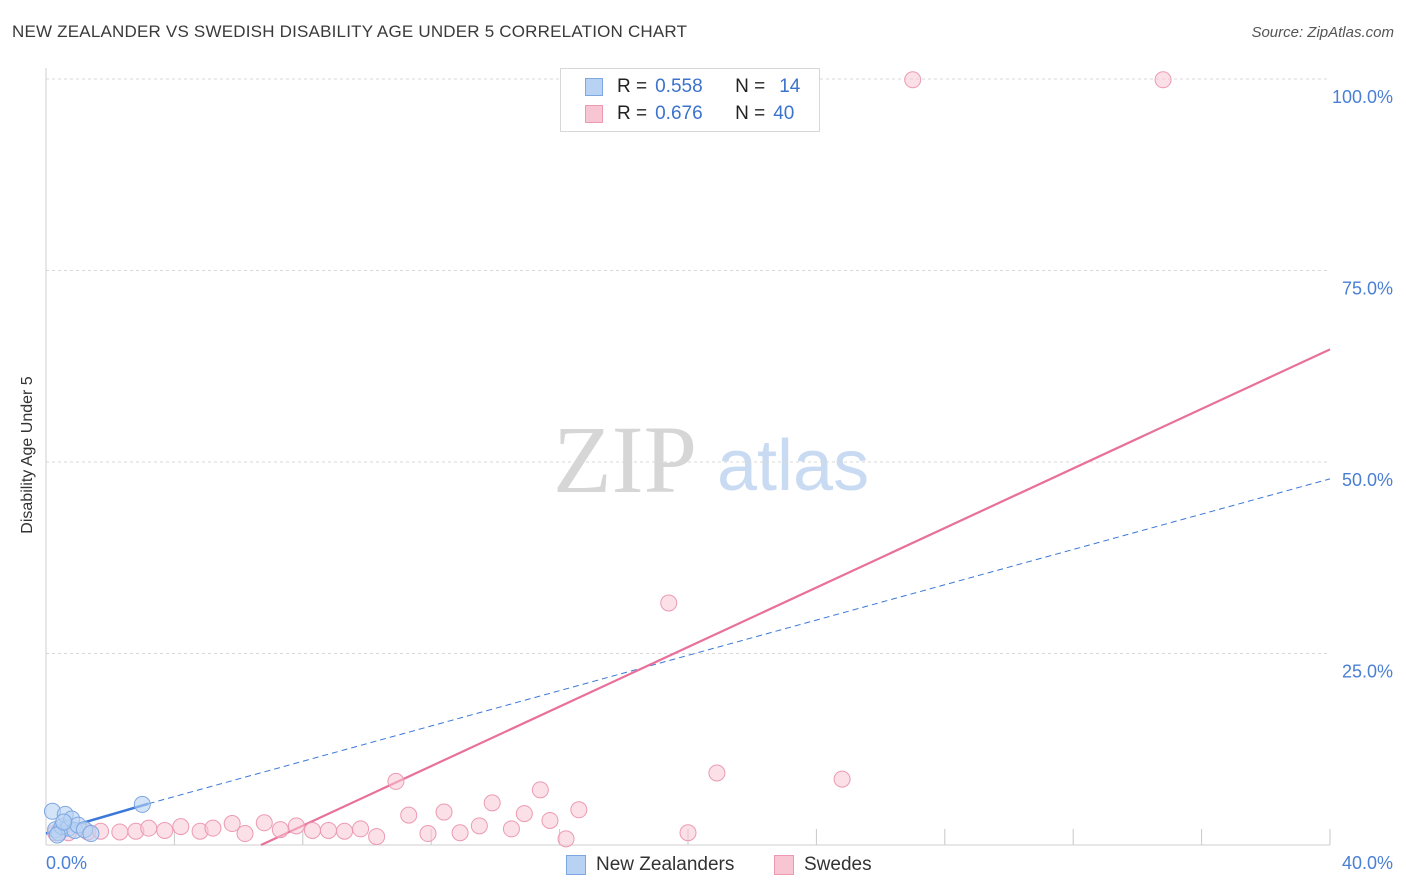 The width and height of the screenshot is (1406, 892). I want to click on y-tick-label: 50.0%, so click(1367, 480).